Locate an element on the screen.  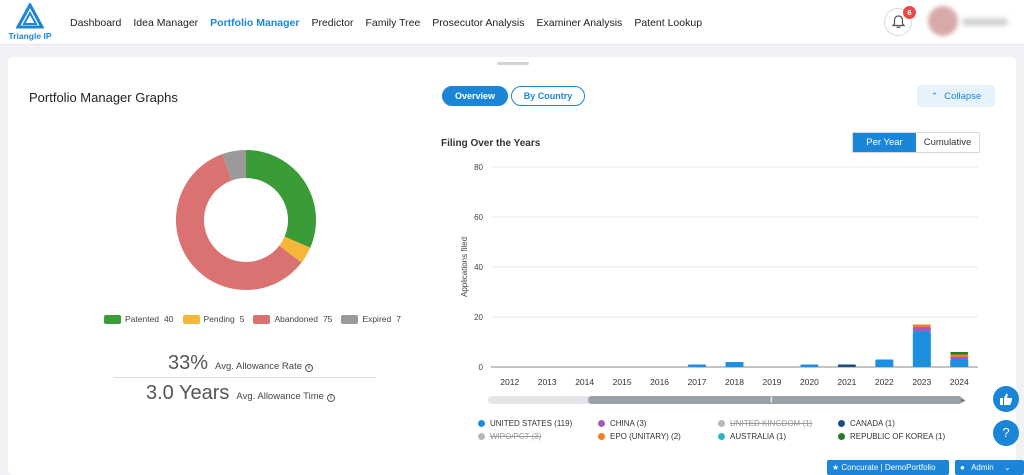
drag-handle is located at coordinates (513, 63).